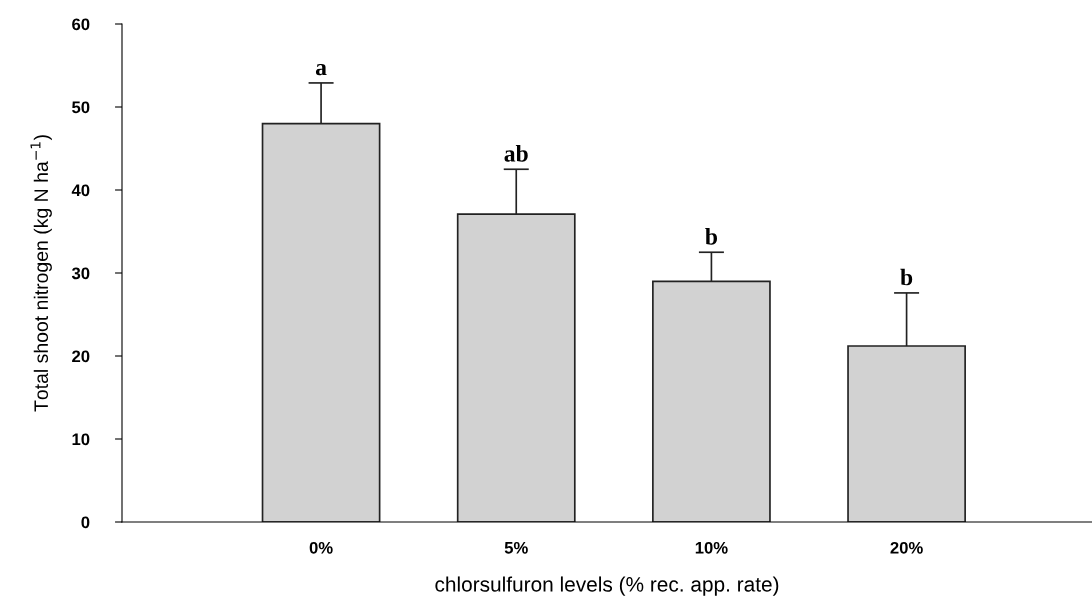 The image size is (1092, 605). Describe the element at coordinates (516, 153) in the screenshot. I see `annotation: ab` at that location.